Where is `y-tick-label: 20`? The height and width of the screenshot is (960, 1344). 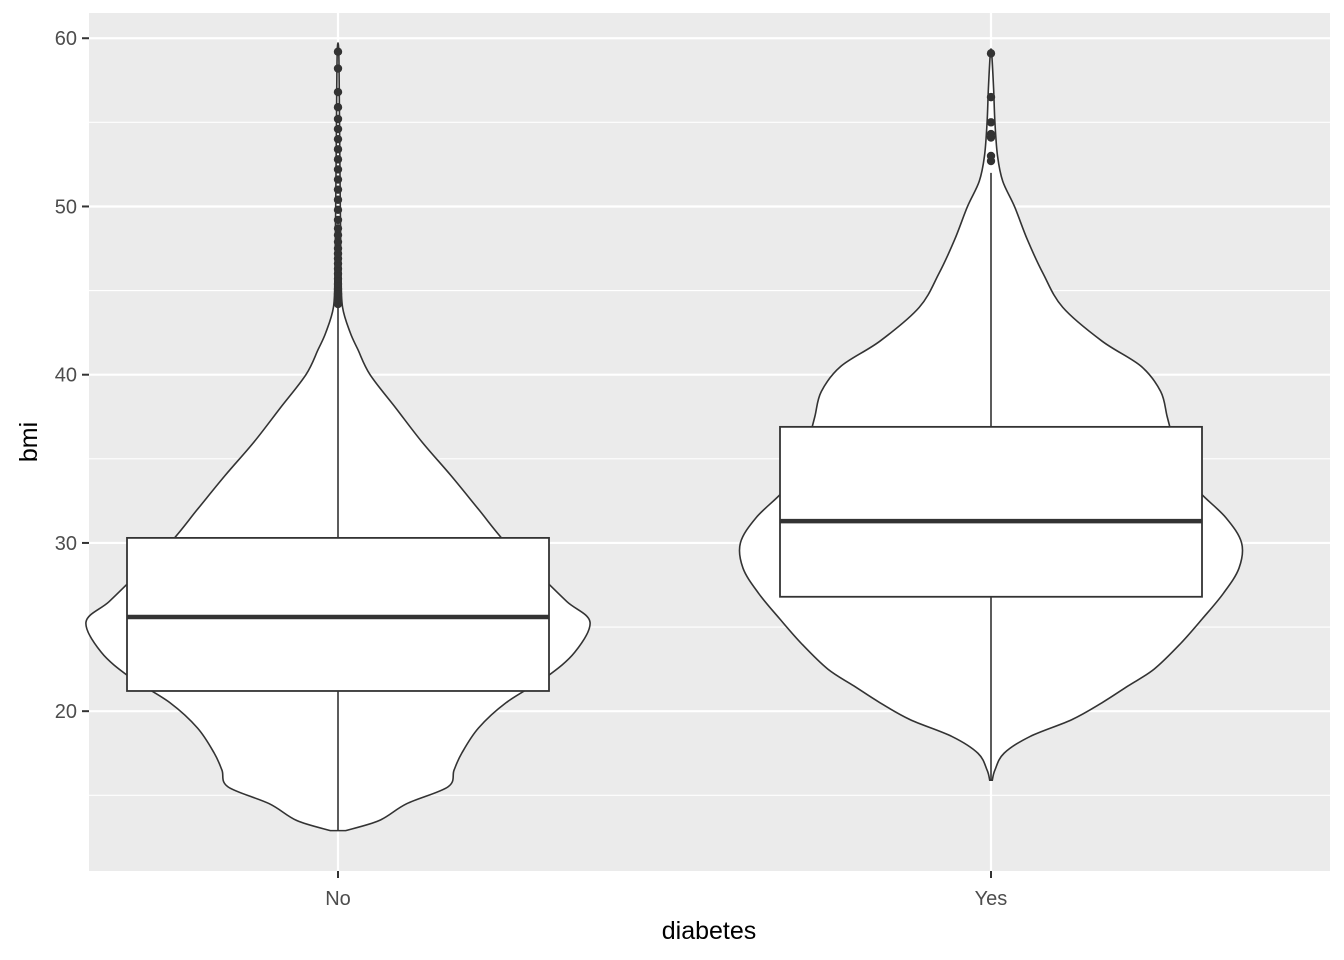 y-tick-label: 20 is located at coordinates (66, 712).